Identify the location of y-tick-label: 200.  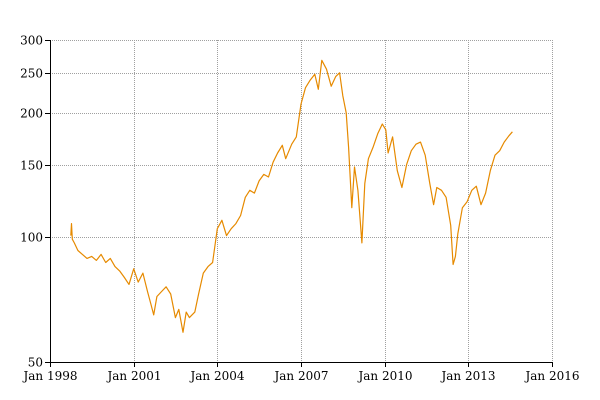
(31, 114).